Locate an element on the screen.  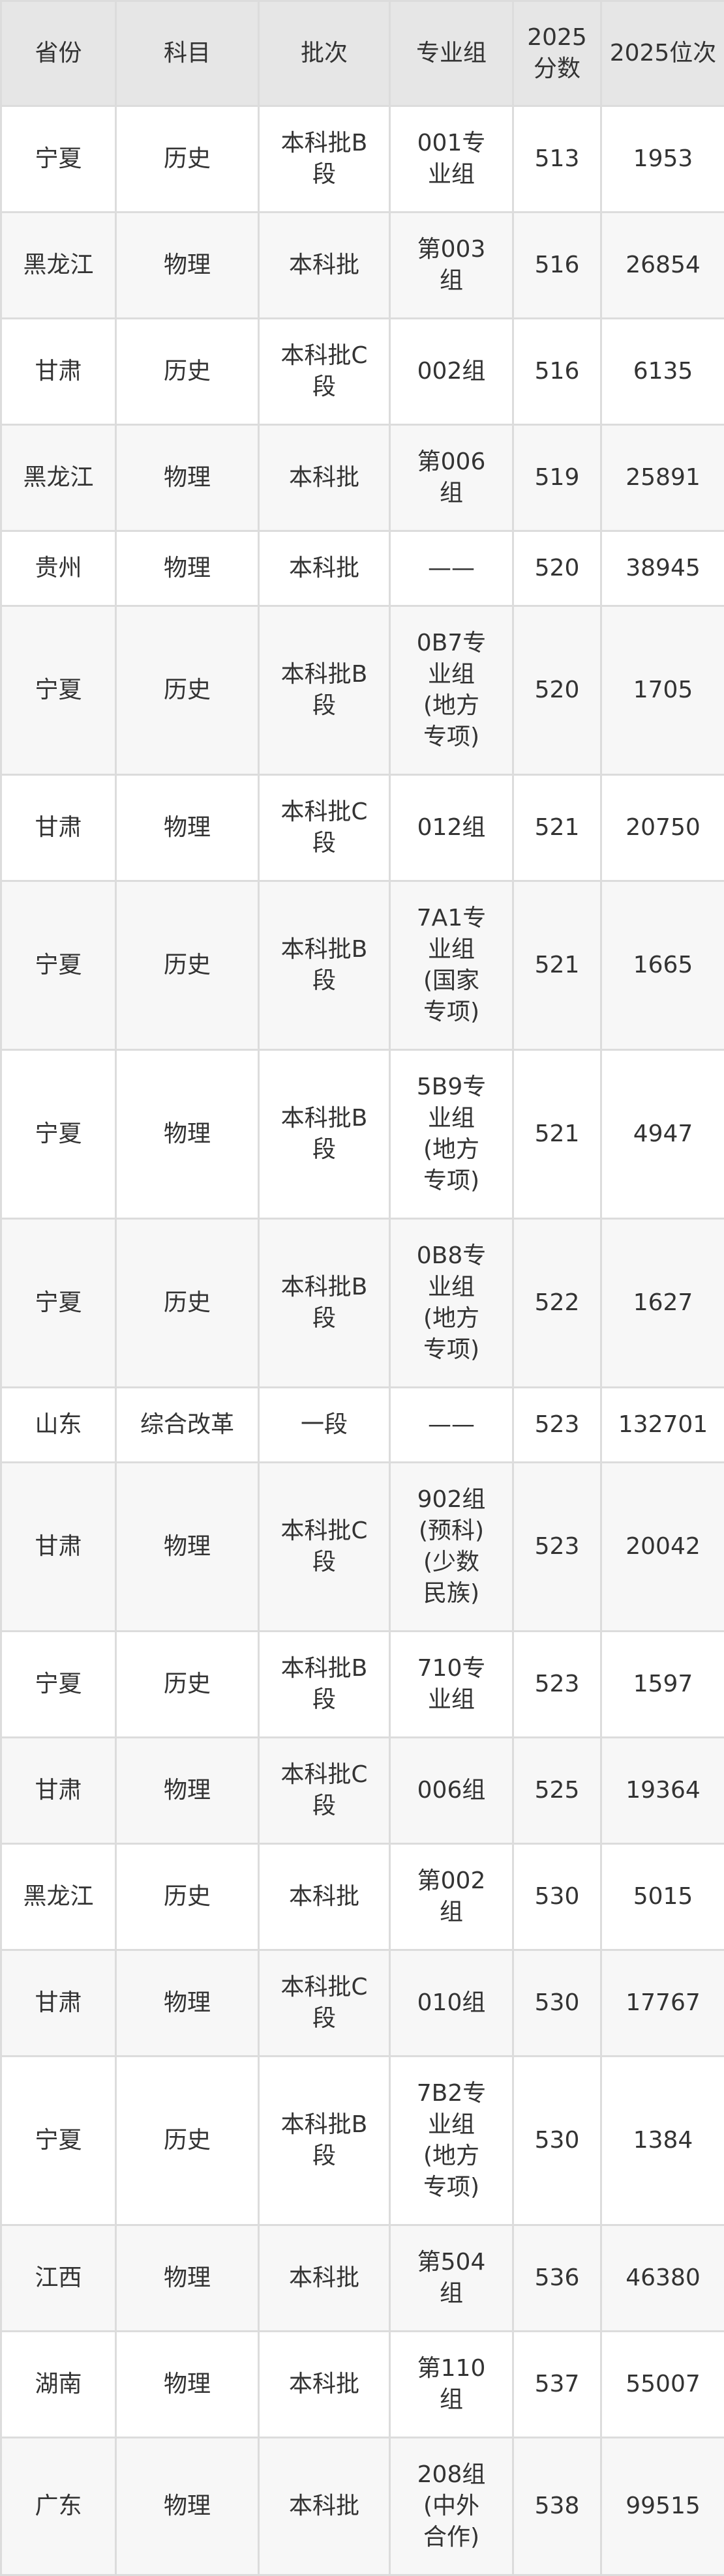
cell-score: 522 is located at coordinates (557, 1303).